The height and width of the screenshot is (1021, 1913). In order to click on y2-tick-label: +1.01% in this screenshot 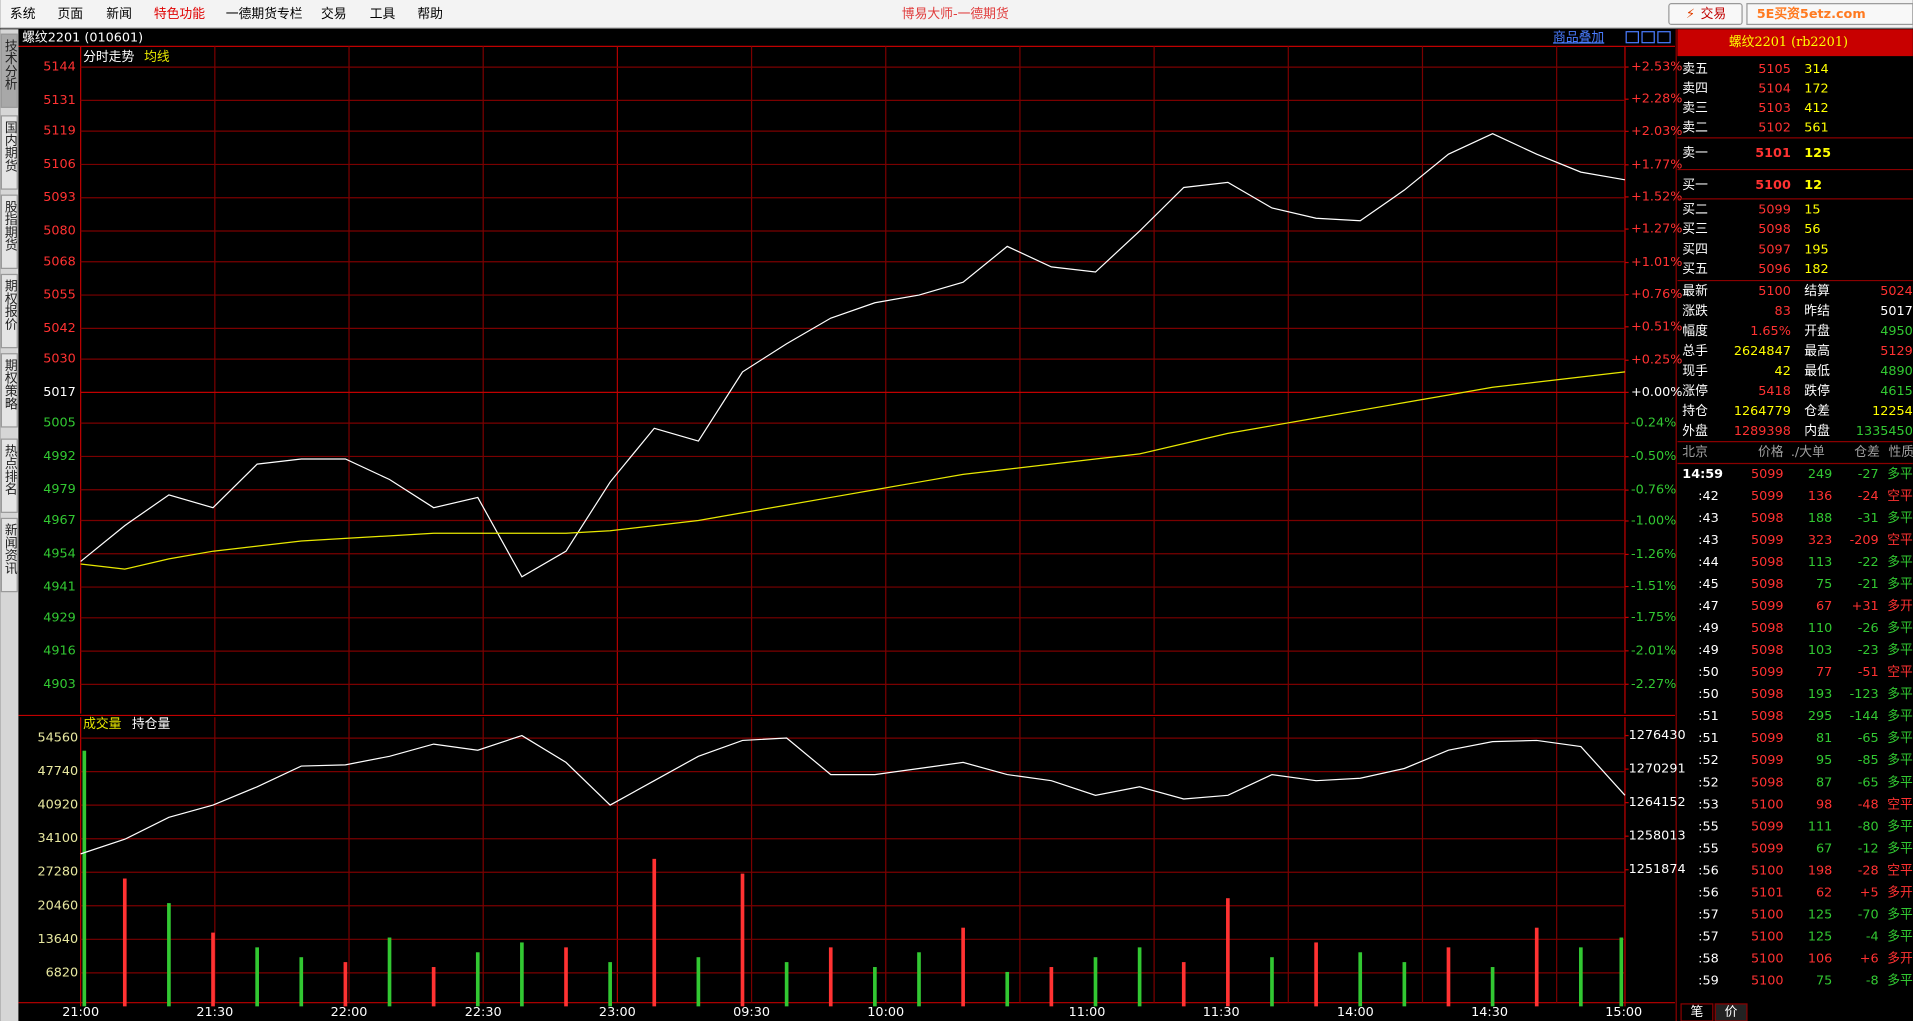, I will do `click(1656, 262)`.